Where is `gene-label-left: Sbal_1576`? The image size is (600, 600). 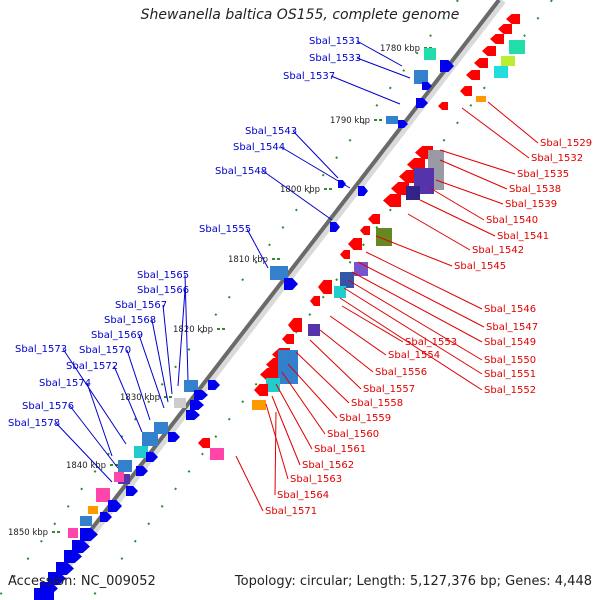
gene-label-left: Sbal_1576 is located at coordinates (48, 406).